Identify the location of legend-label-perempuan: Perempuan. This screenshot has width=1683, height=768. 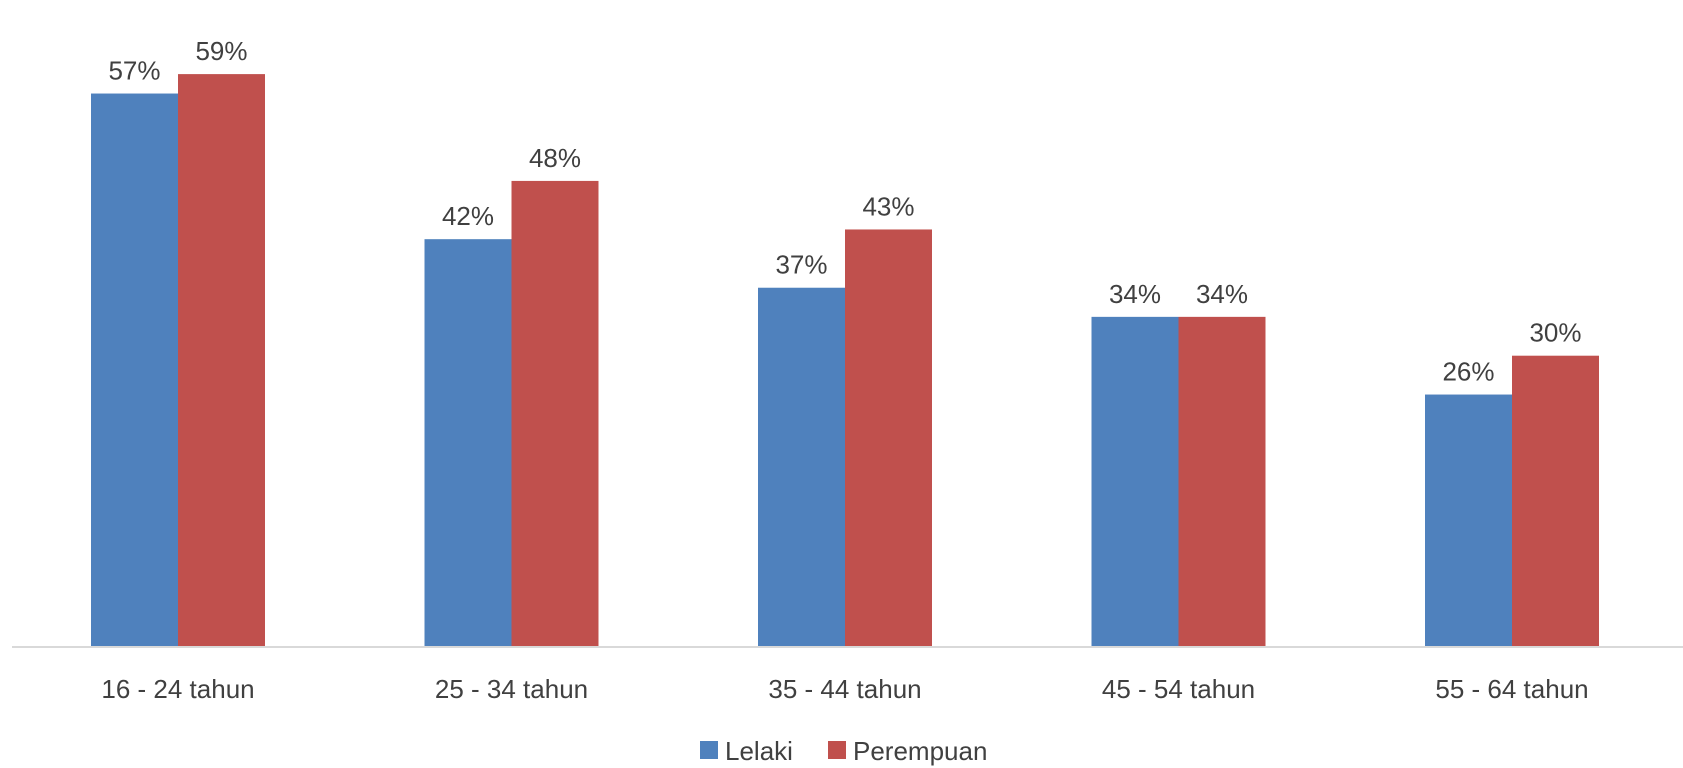
(920, 751).